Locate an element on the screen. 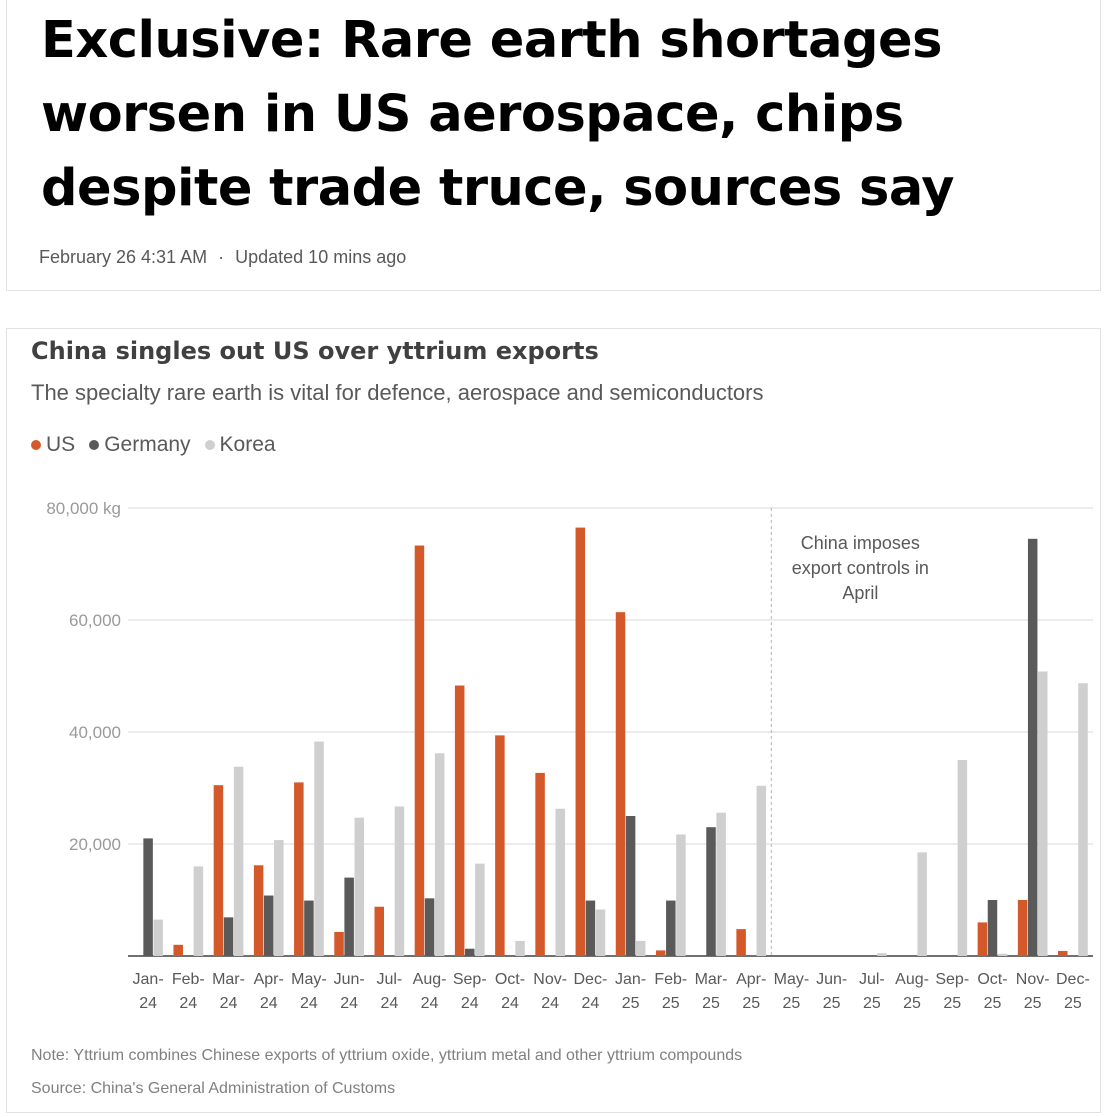 The image size is (1115, 1117). chart-legend: US Germany Korea is located at coordinates (153, 445).